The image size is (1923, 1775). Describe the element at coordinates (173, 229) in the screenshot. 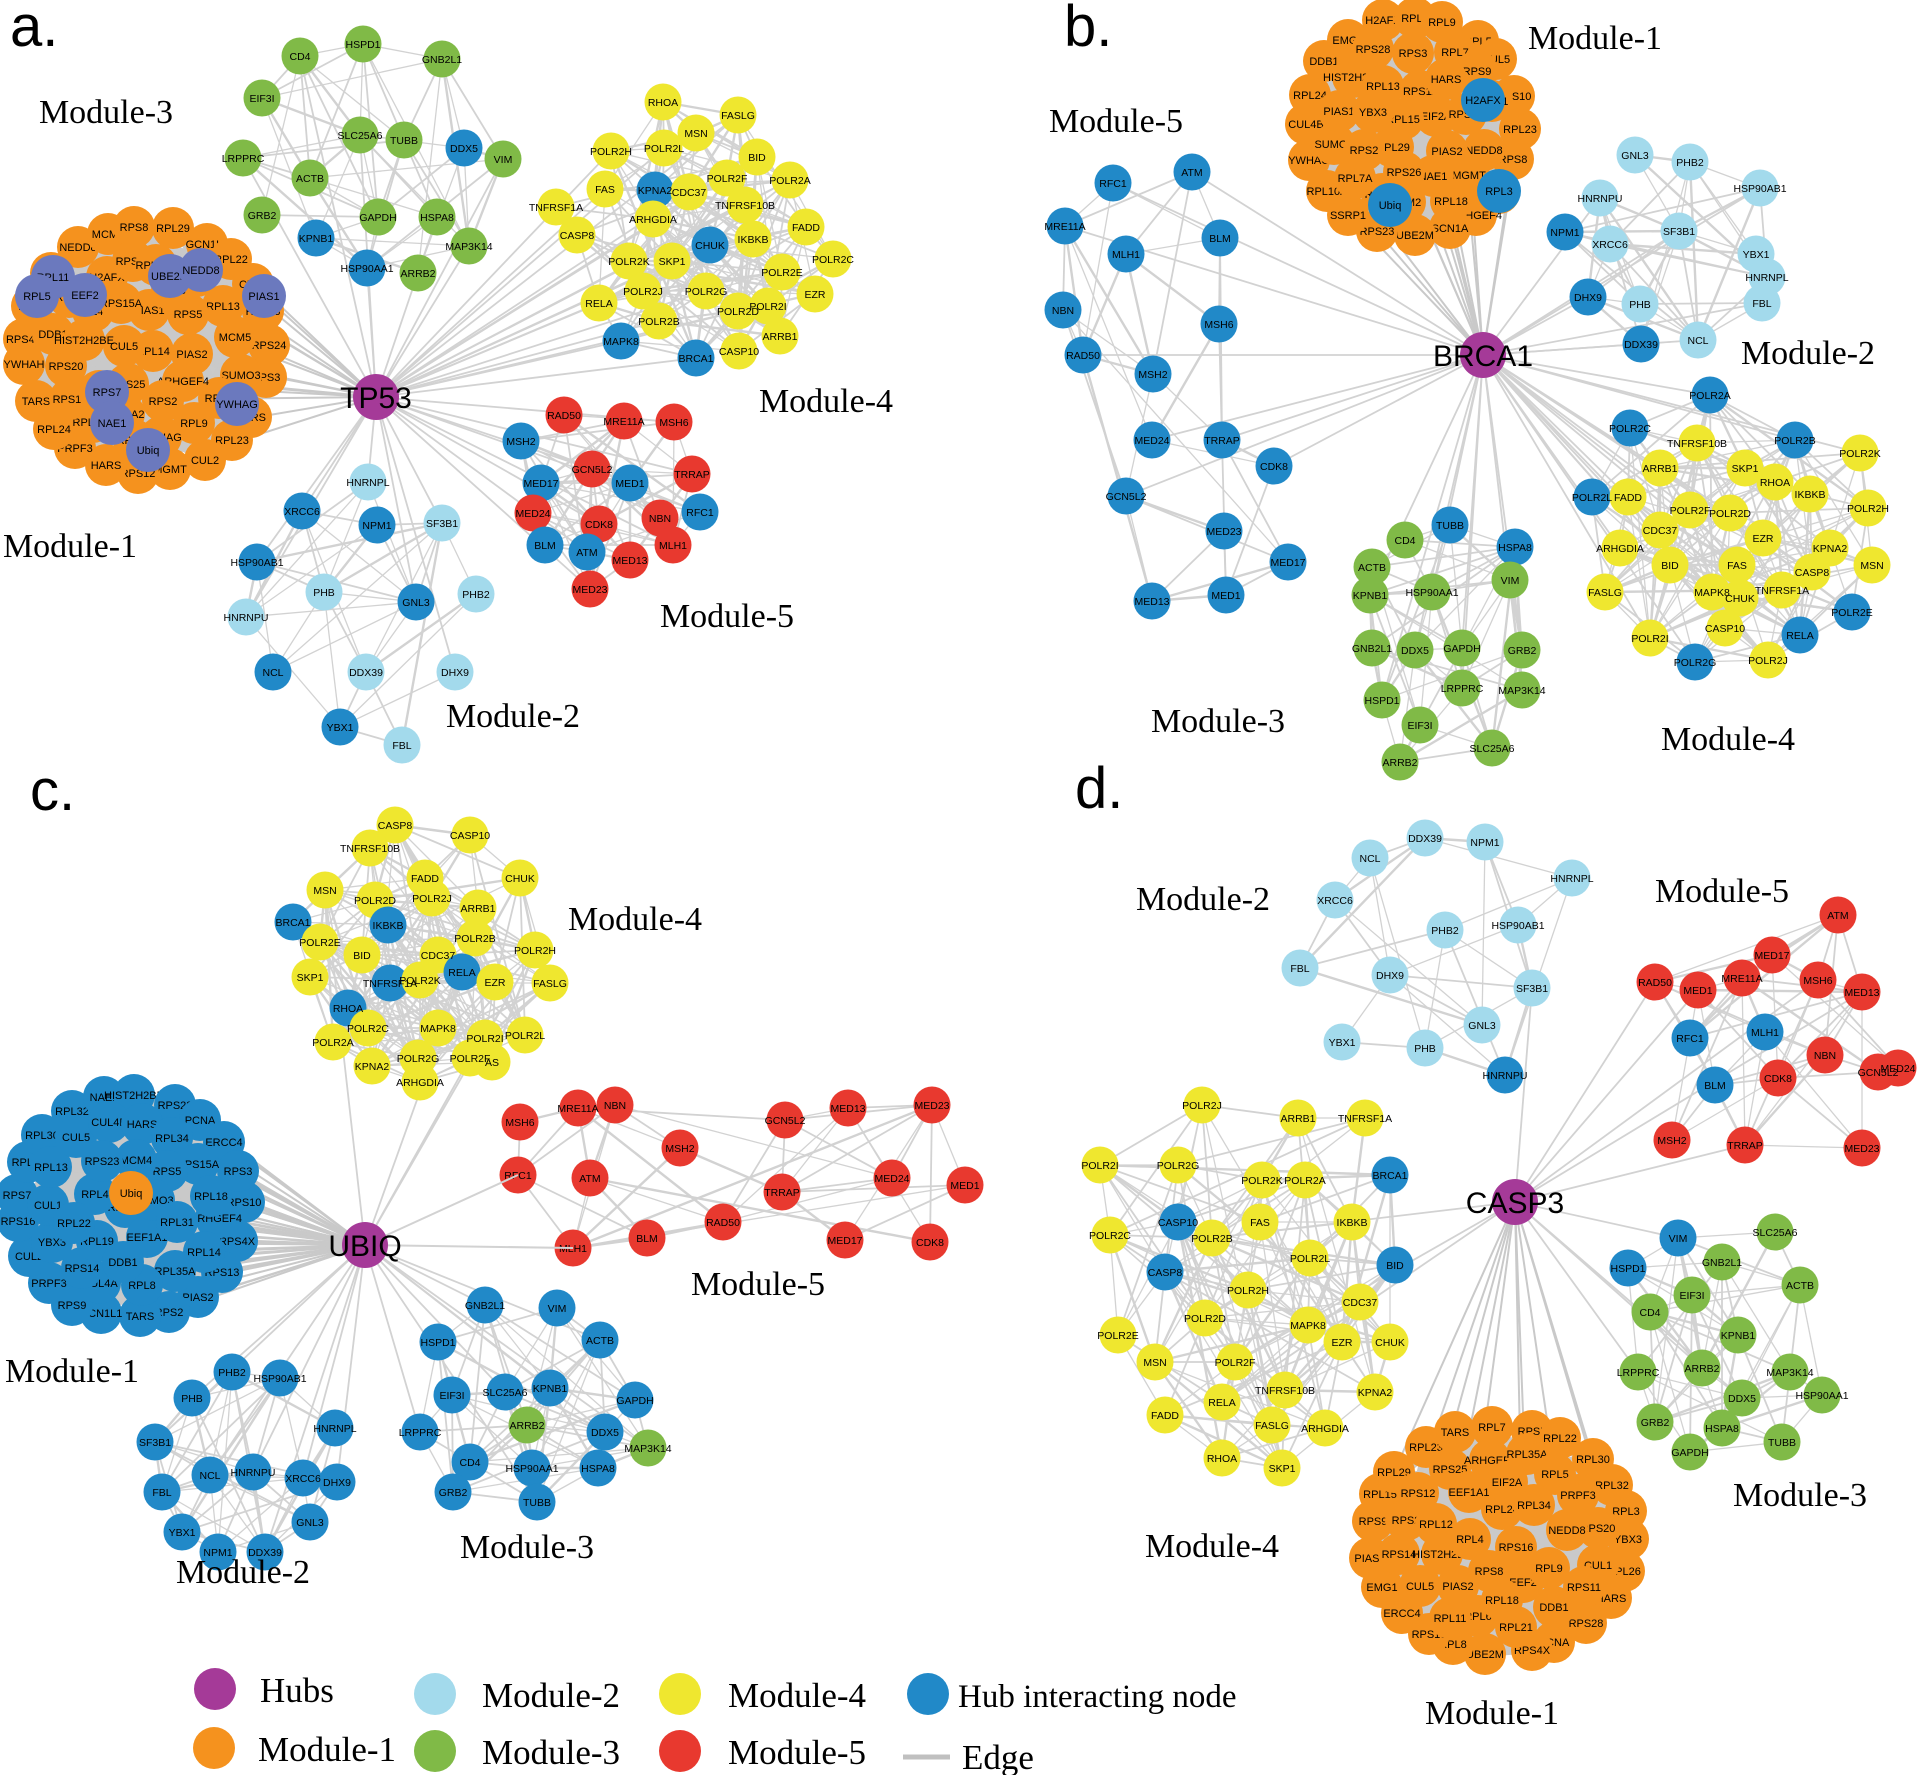

I see `svg-text: RPL29` at that location.